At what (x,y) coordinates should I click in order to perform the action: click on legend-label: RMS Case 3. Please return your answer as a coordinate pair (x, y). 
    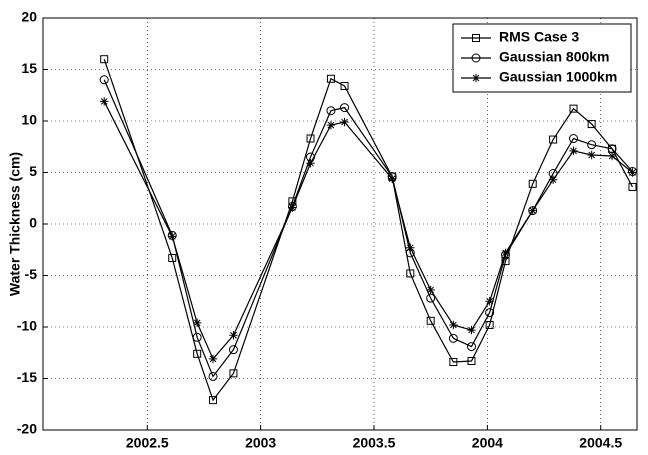
    Looking at the image, I should click on (539, 37).